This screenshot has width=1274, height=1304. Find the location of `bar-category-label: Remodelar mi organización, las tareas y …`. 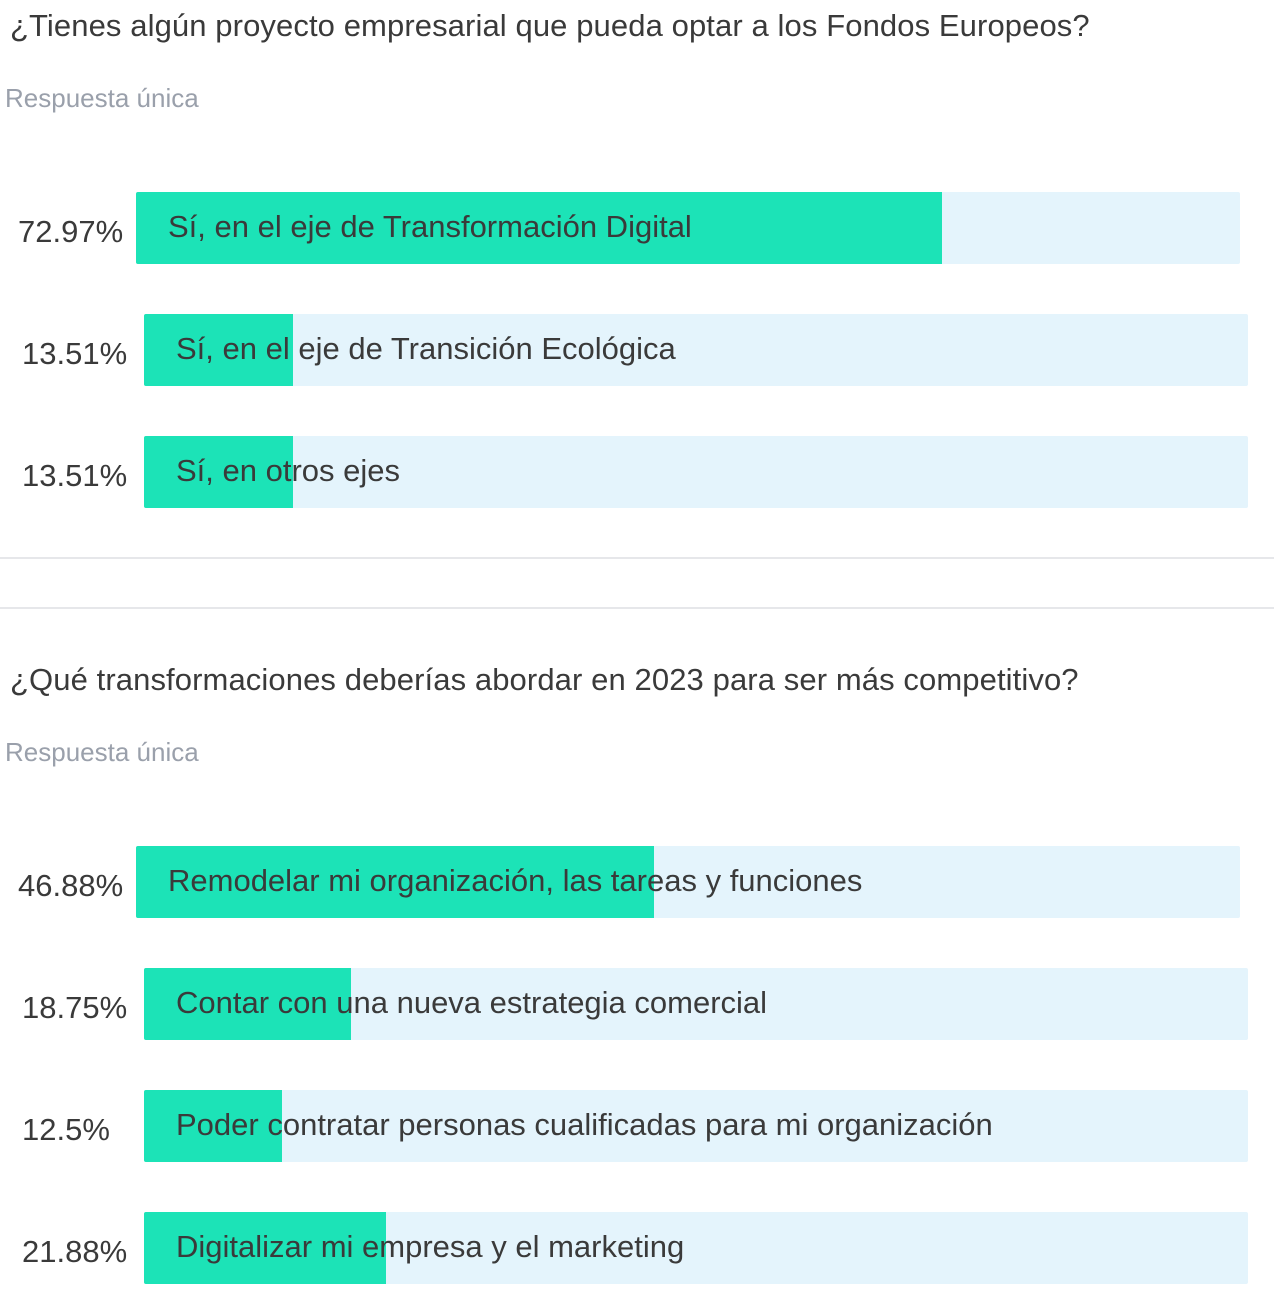

bar-category-label: Remodelar mi organización, las tareas y … is located at coordinates (515, 880).